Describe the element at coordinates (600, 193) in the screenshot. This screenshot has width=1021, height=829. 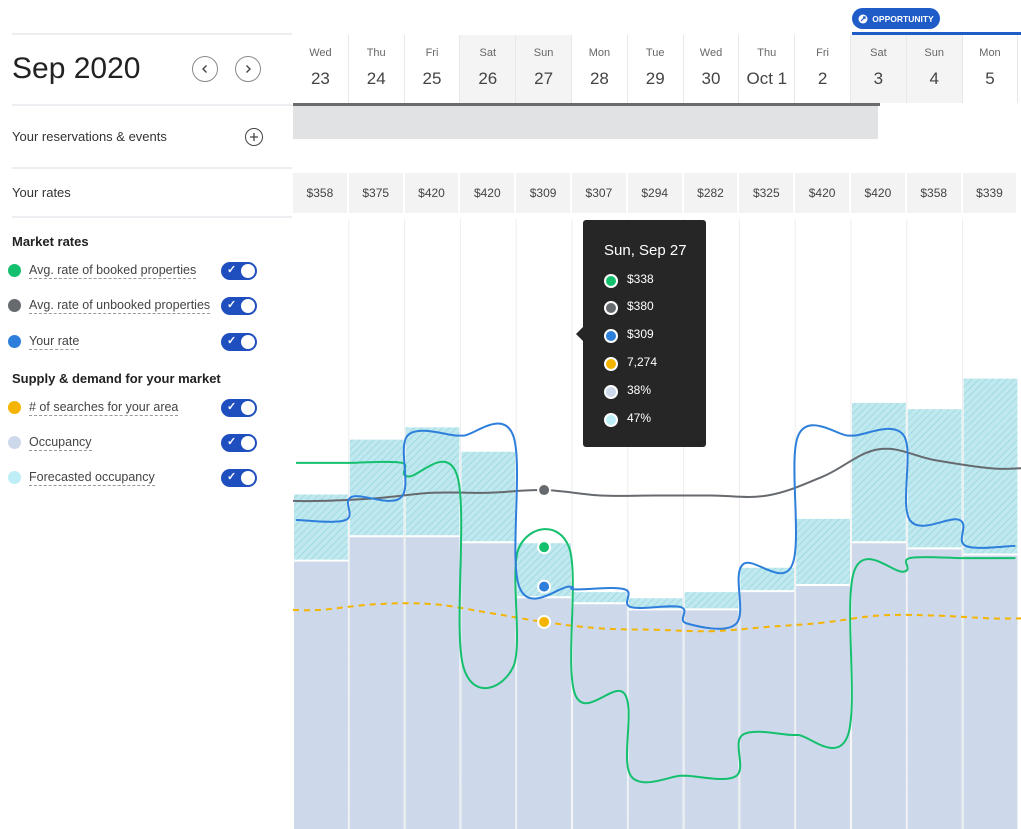
I see `rate-cell: $307` at that location.